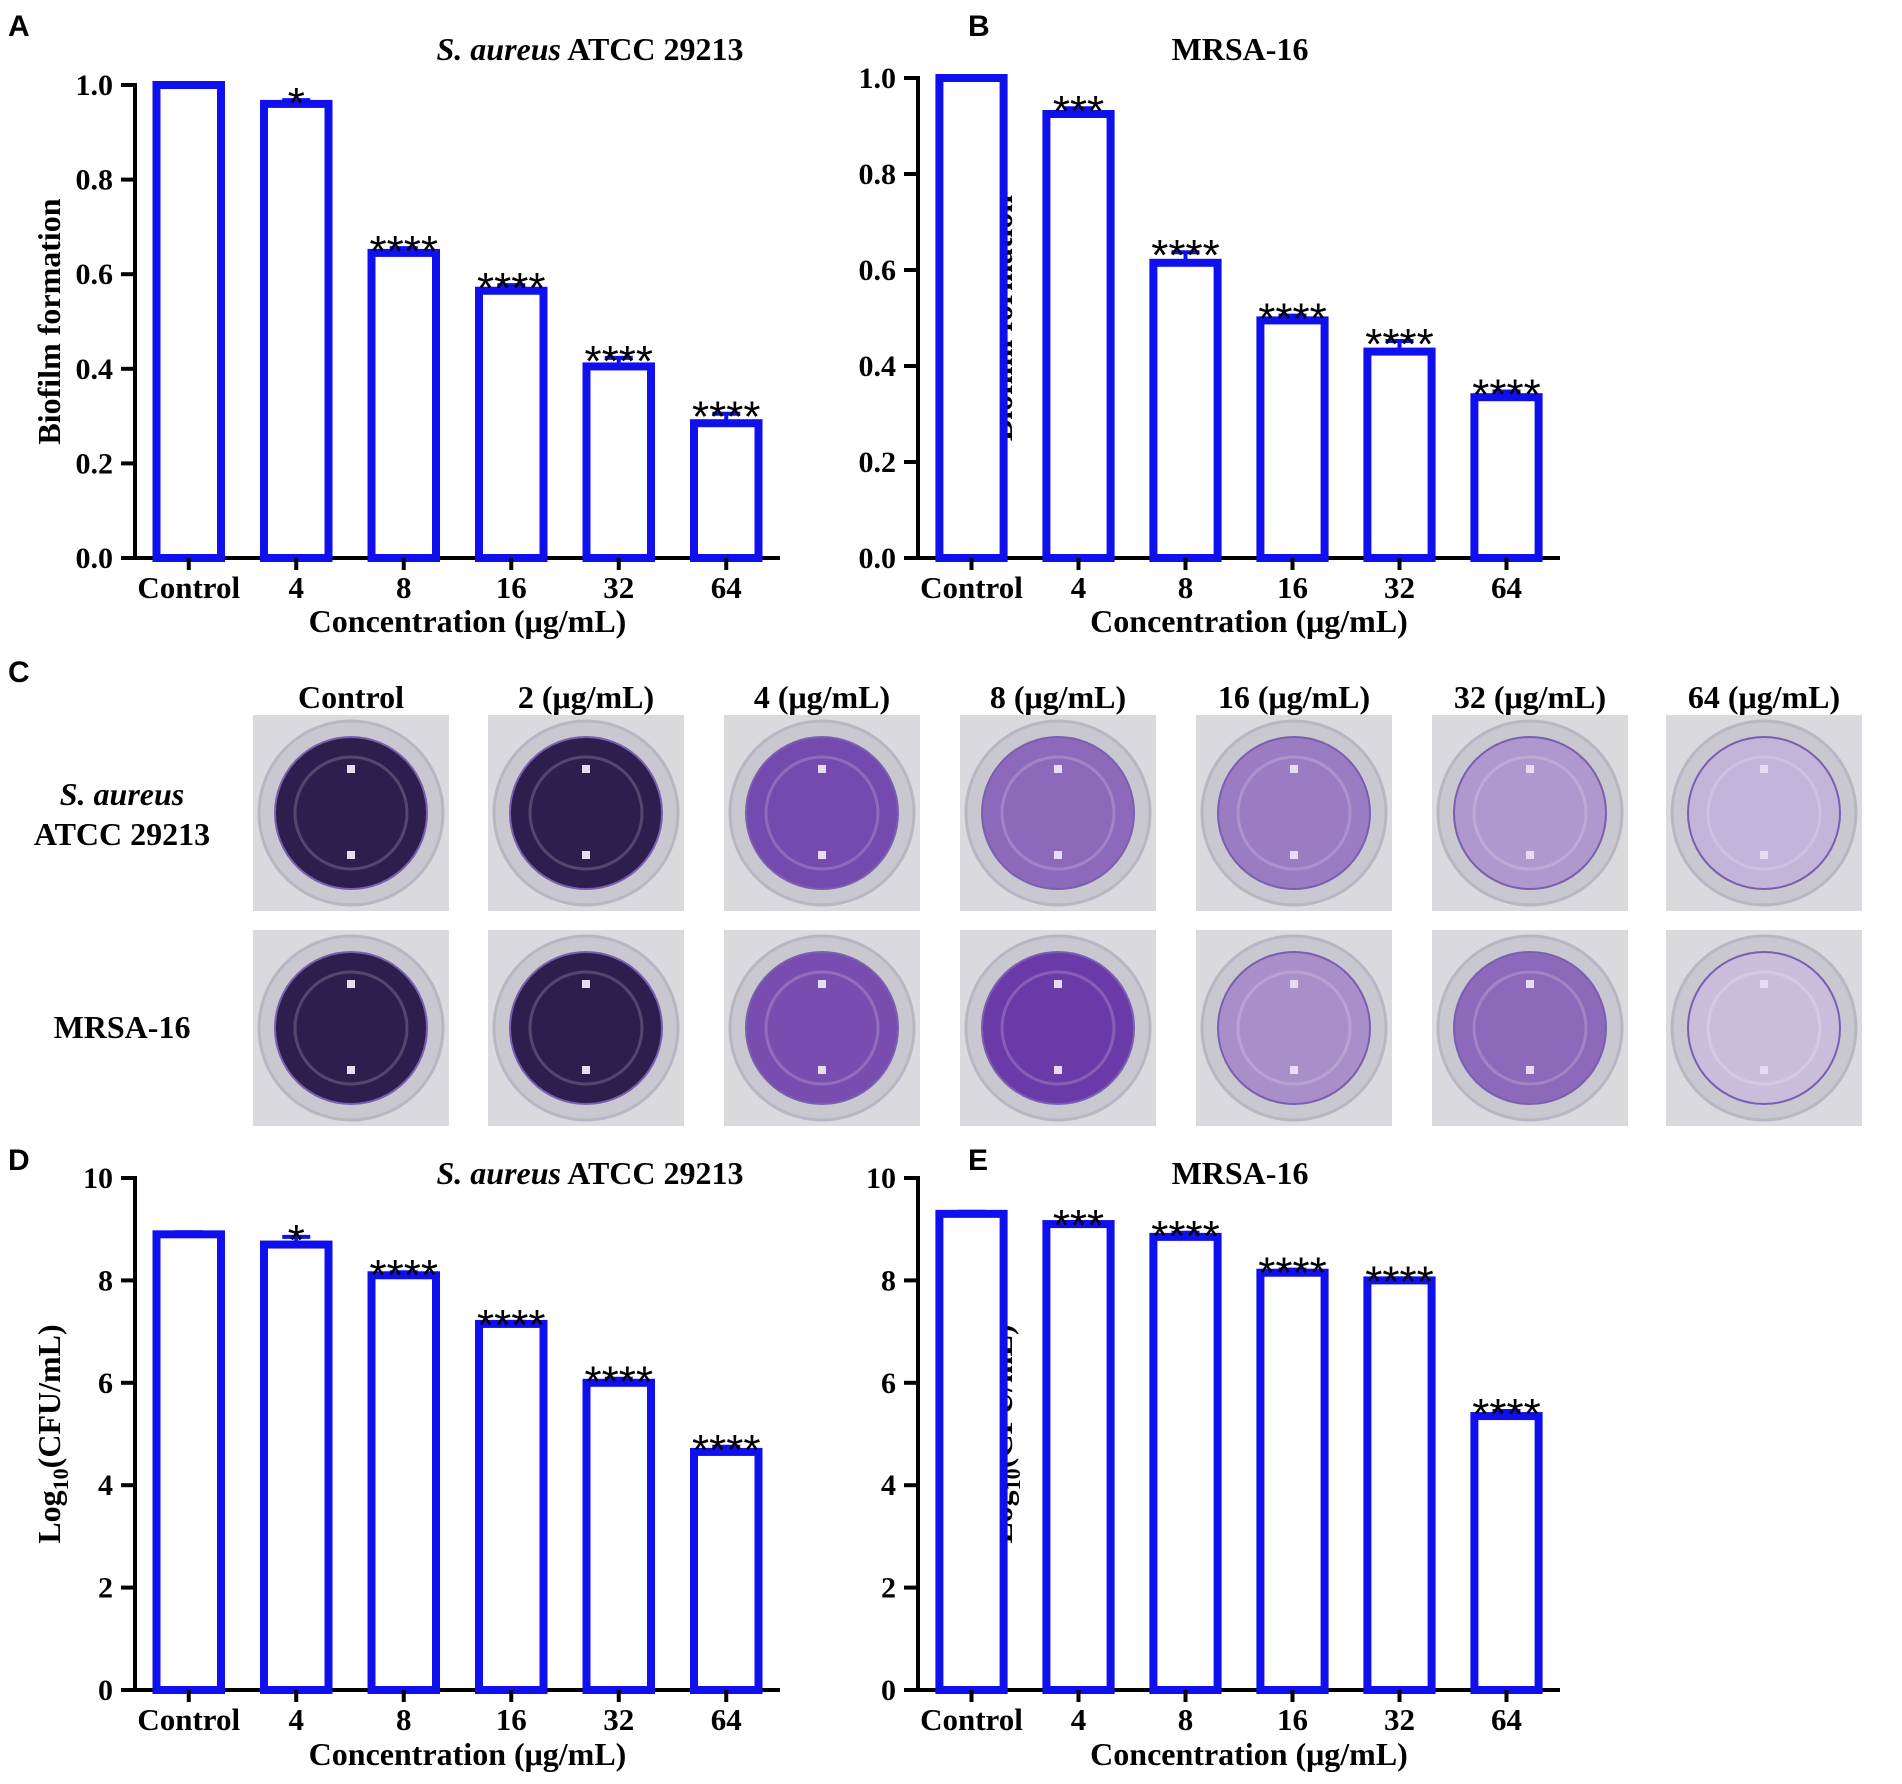 The image size is (1902, 1784). I want to click on x-axis-title: Concentration (μg/mL), so click(1249, 1754).